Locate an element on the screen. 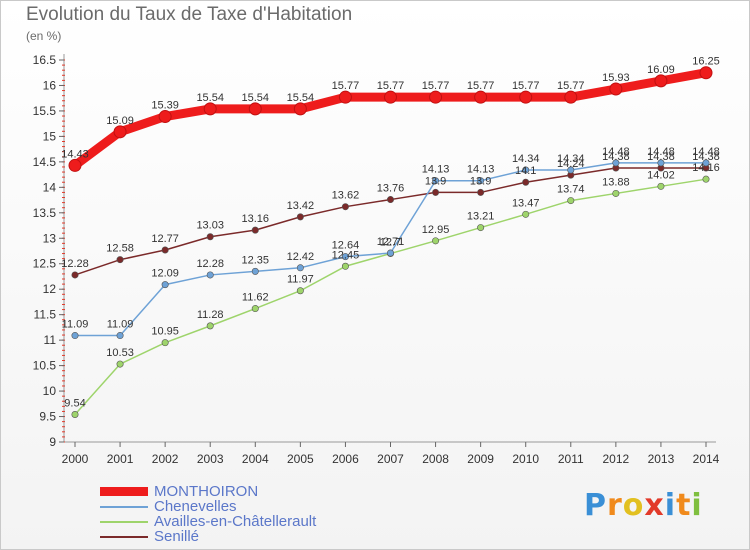  data-label: 10.95 is located at coordinates (165, 332).